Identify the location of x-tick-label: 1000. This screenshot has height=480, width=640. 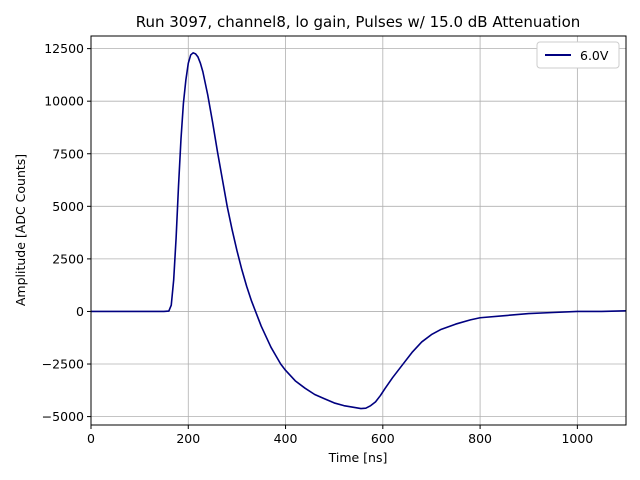
(577, 438).